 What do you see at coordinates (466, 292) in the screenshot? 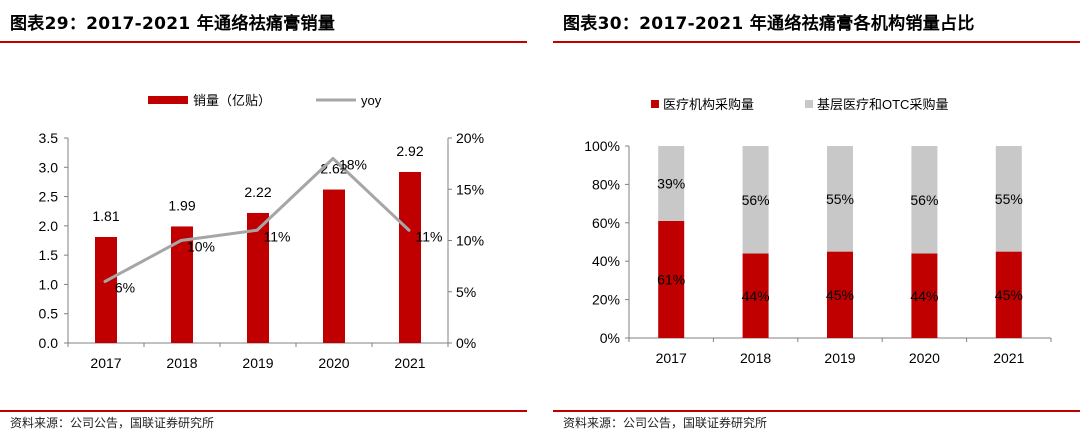
I see `y-right-tick-label: 5%` at bounding box center [466, 292].